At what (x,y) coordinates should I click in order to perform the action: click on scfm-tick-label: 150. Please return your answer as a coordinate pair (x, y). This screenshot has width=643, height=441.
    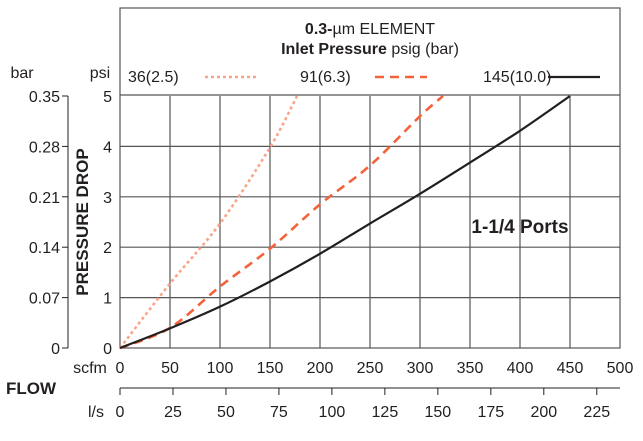
    Looking at the image, I should click on (270, 368).